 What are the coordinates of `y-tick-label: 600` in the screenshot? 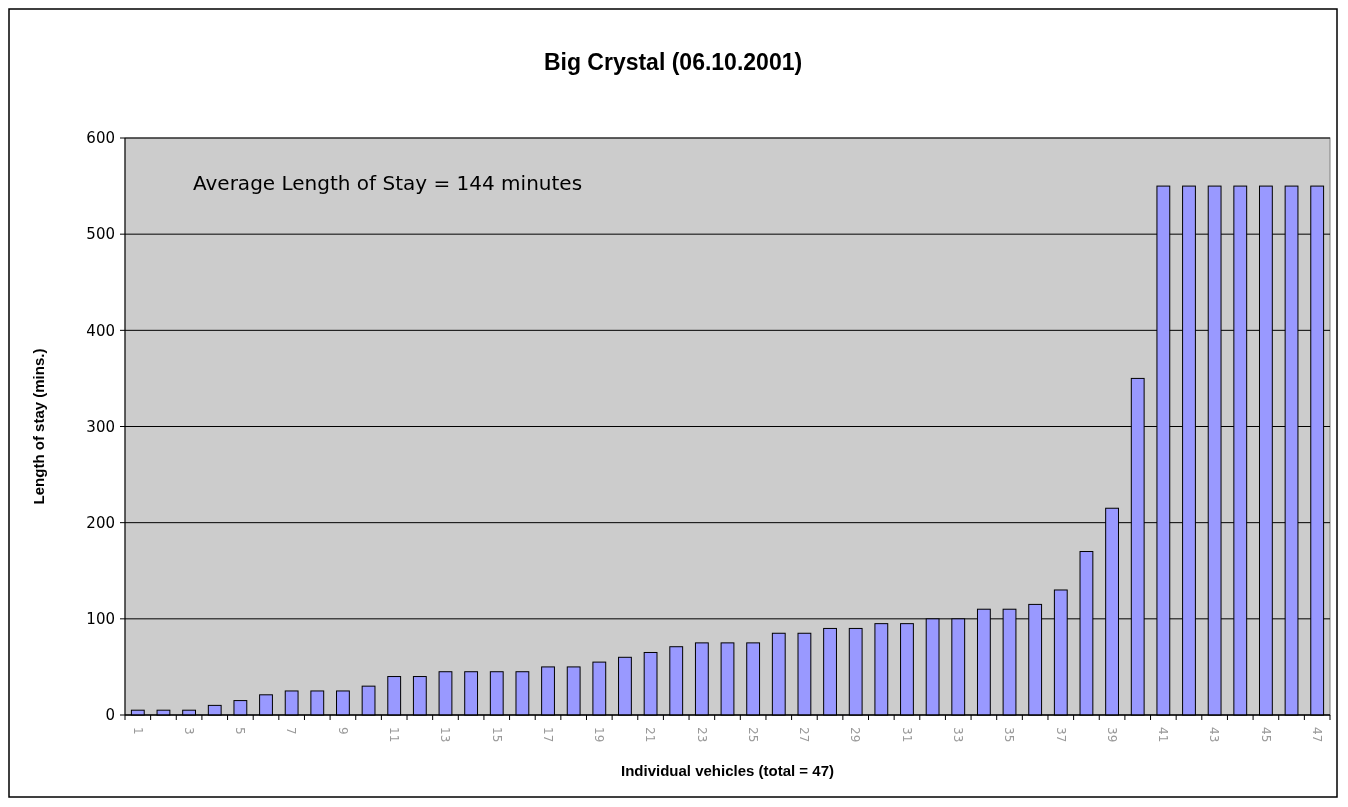 It's located at (100, 138).